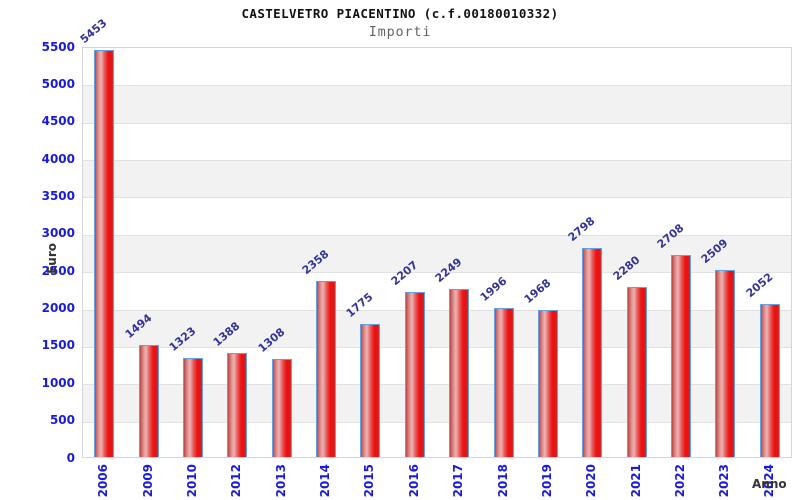  What do you see at coordinates (503, 382) in the screenshot?
I see `bar-2018` at bounding box center [503, 382].